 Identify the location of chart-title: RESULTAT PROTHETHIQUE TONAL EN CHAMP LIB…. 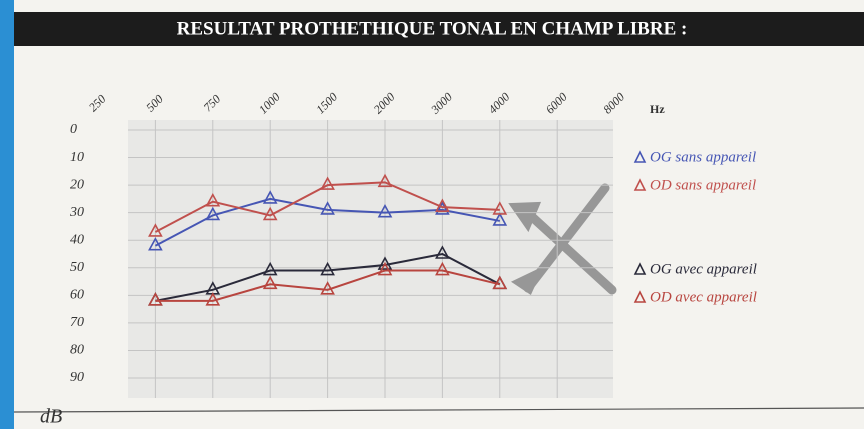
(432, 28).